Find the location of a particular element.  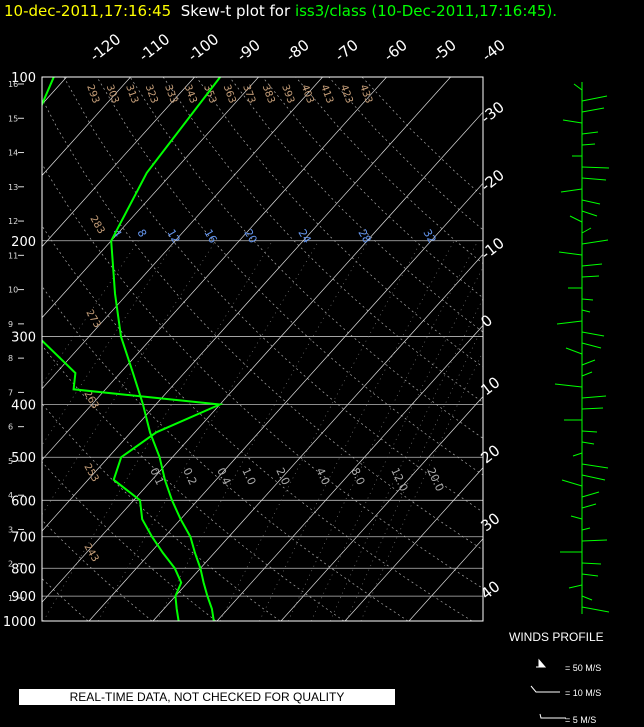

height-tick-label: 3 is located at coordinates (10, 529).